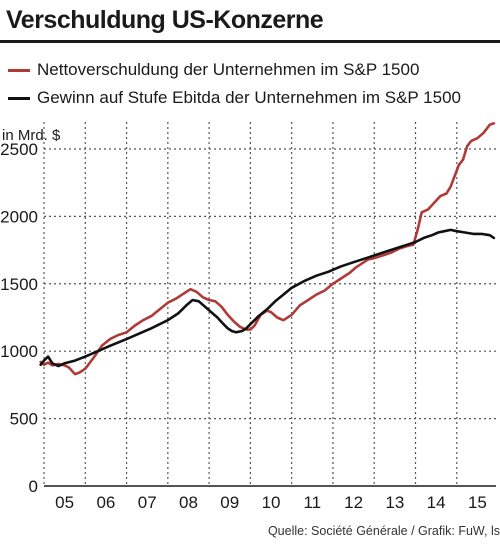 This screenshot has height=545, width=500. I want to click on chart-title: Verschuldung US-Konzerne, so click(165, 20).